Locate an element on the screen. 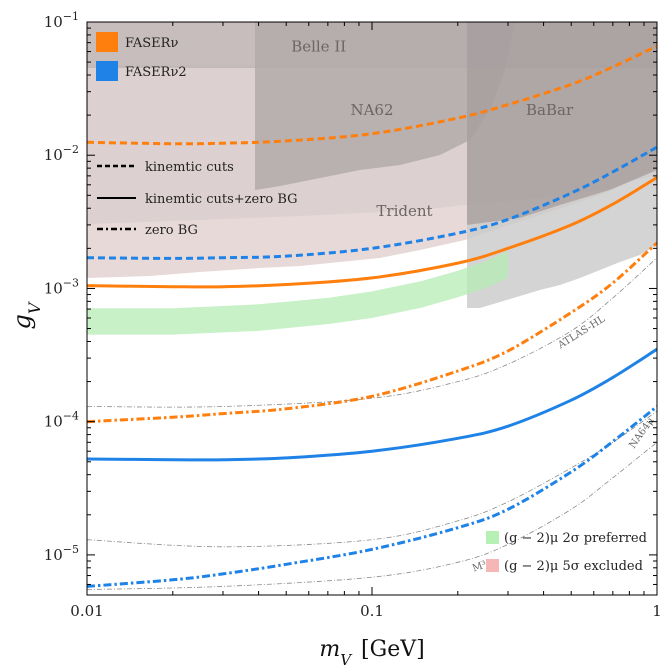 The width and height of the screenshot is (664, 669). region-label-trident: Trident is located at coordinates (404, 211).